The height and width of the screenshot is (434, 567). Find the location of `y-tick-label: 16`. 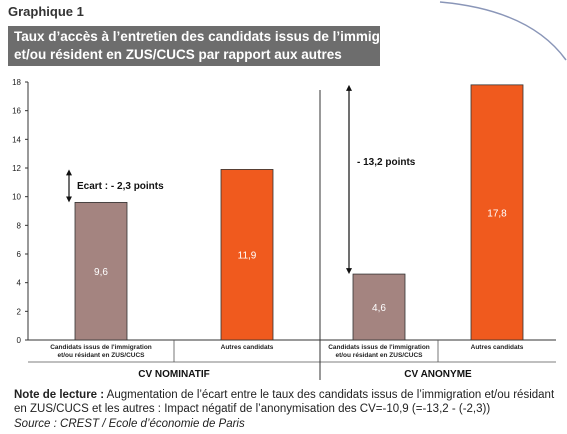

y-tick-label: 16 is located at coordinates (16, 111).